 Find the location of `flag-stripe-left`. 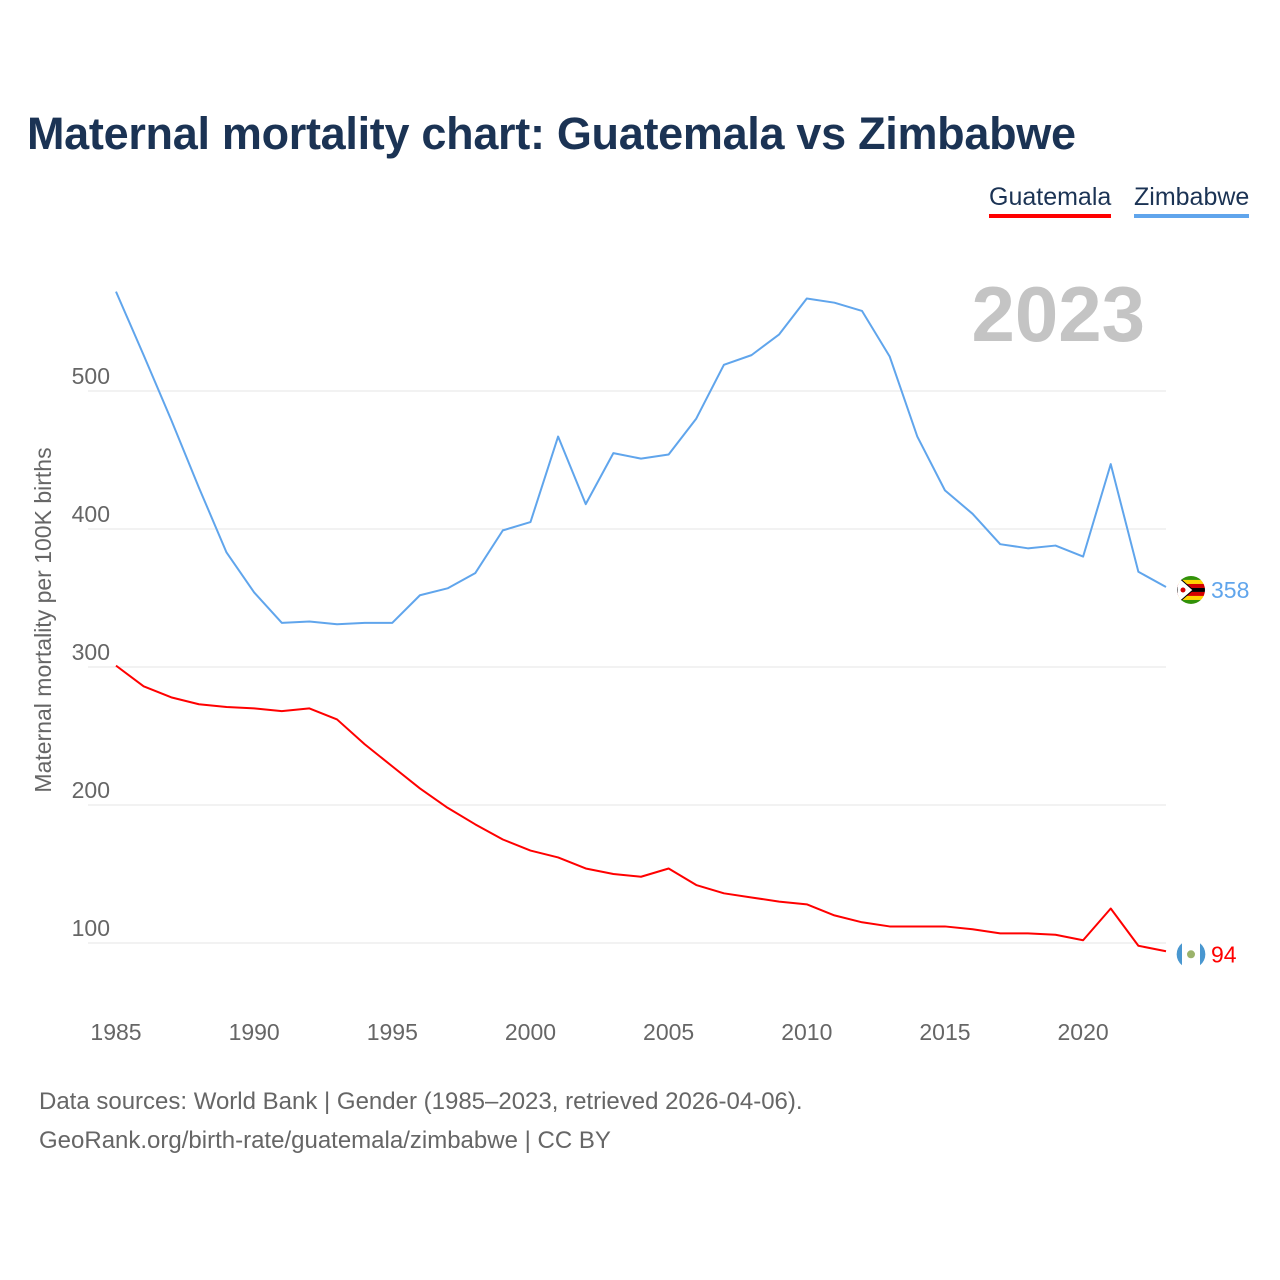

flag-stripe-left is located at coordinates (1179, 954).